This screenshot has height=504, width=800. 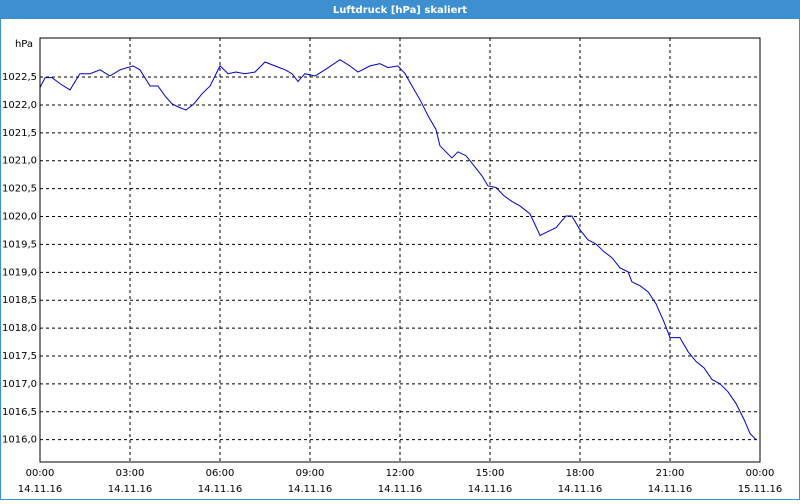 I want to click on x-tick-label: 15:00, so click(x=490, y=473).